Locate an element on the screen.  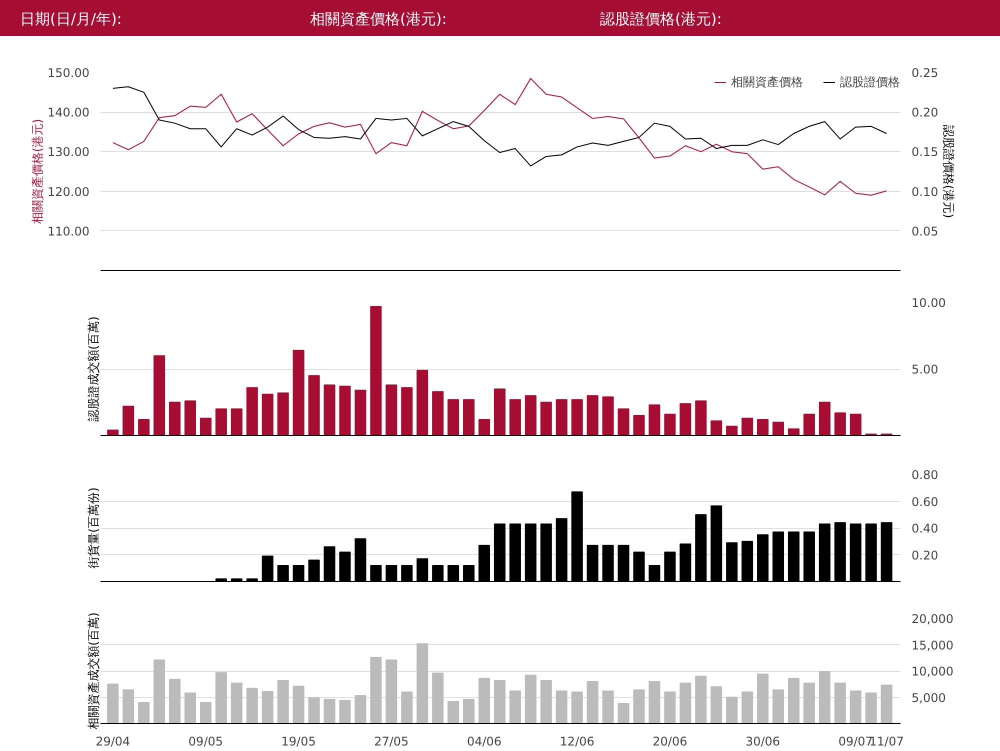
text: 認股證價格(港元): is located at coordinates (661, 19).